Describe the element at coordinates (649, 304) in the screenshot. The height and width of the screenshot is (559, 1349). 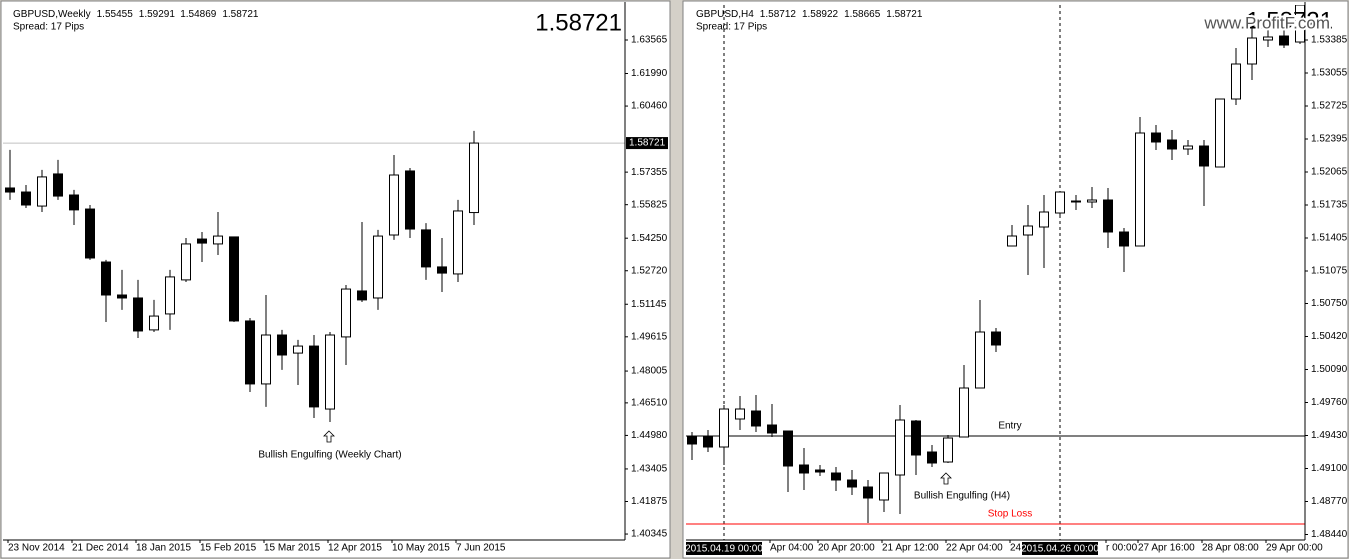
I see `y-tick-label: 1.51145` at that location.